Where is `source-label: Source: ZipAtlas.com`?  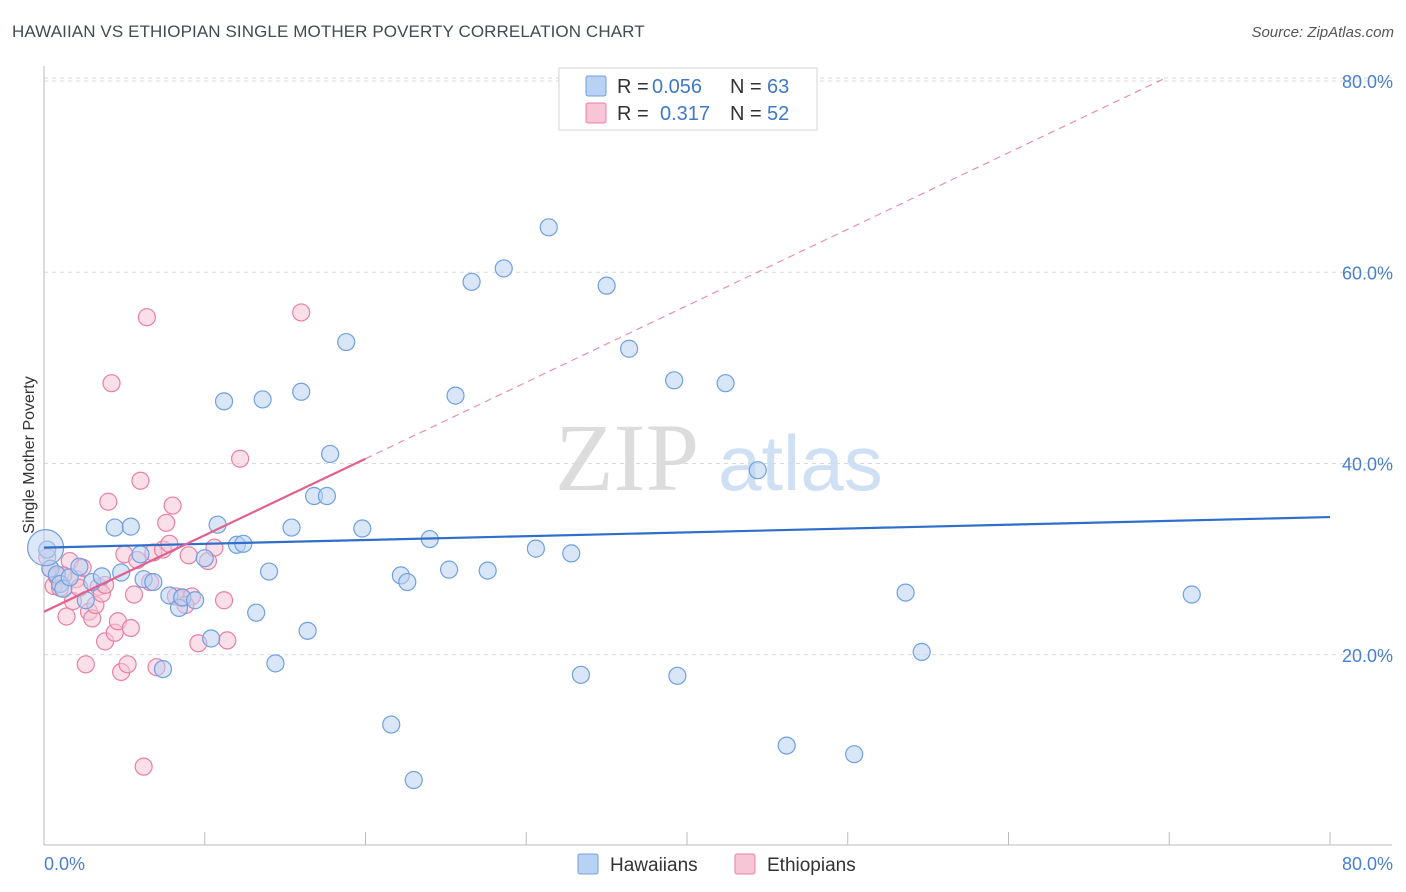
source-label: Source: ZipAtlas.com is located at coordinates (1322, 32).